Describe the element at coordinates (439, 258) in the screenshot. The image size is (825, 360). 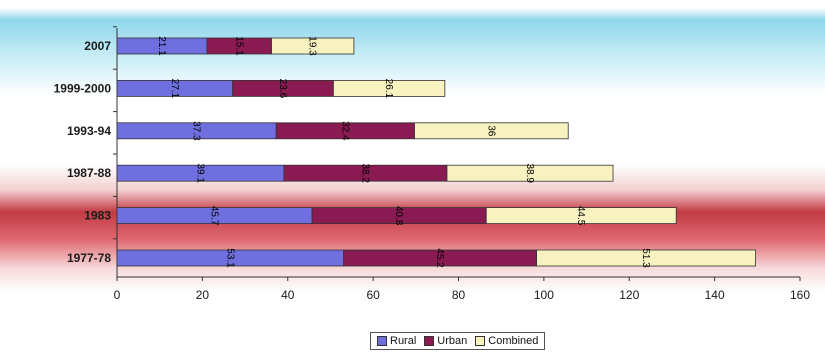
I see `data-label: 45.2` at that location.